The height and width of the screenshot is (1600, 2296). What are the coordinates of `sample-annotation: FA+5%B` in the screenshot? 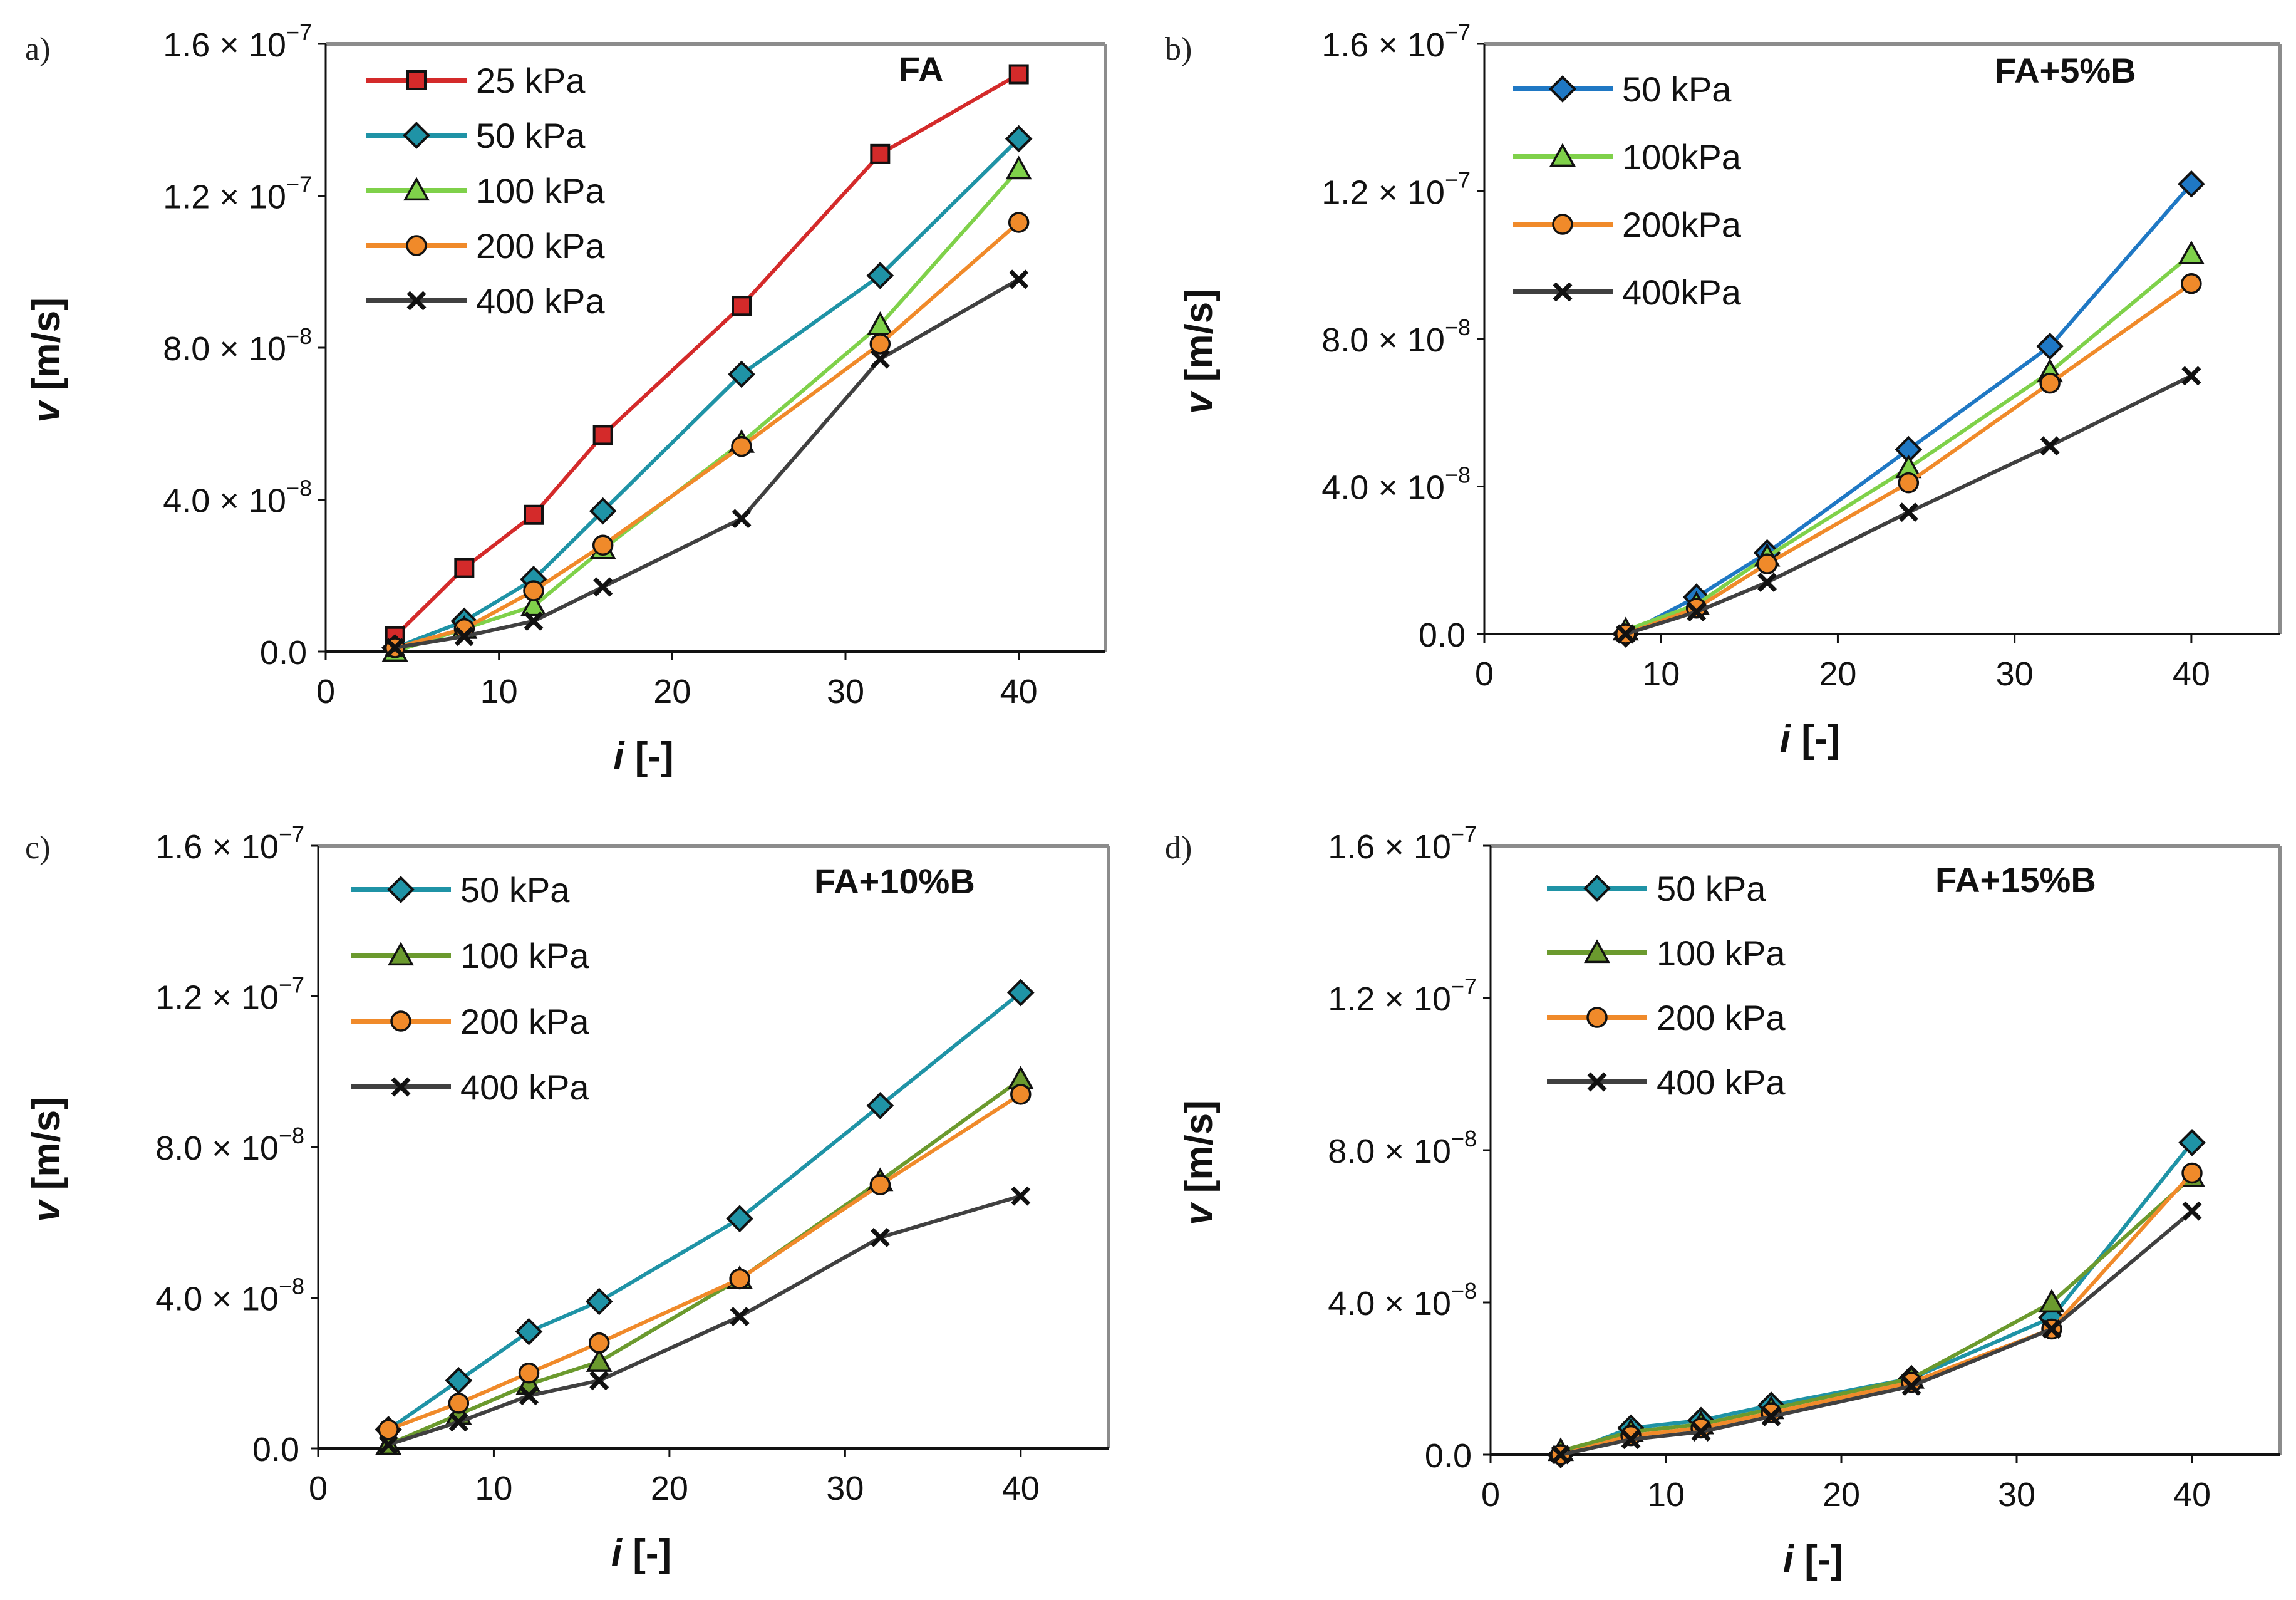 It's located at (2065, 70).